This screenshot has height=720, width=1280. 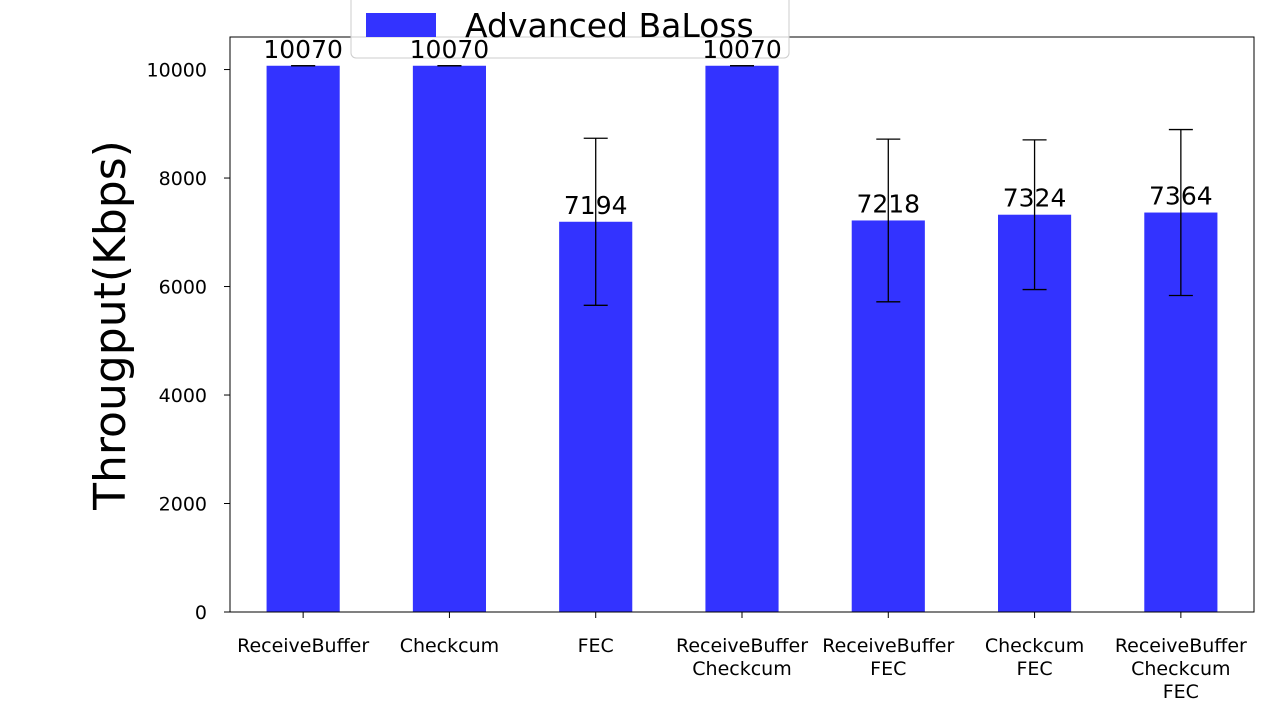 What do you see at coordinates (1035, 198) in the screenshot?
I see `data-label: 7324` at bounding box center [1035, 198].